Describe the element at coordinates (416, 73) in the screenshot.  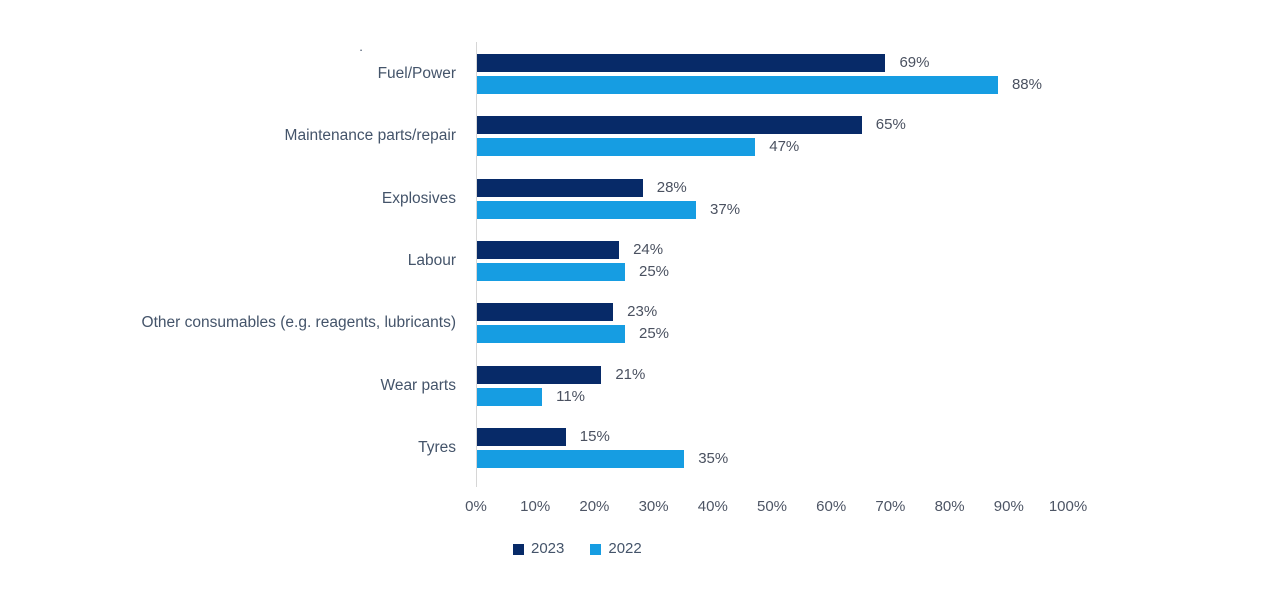
I see `category-label: Fuel/Power` at that location.